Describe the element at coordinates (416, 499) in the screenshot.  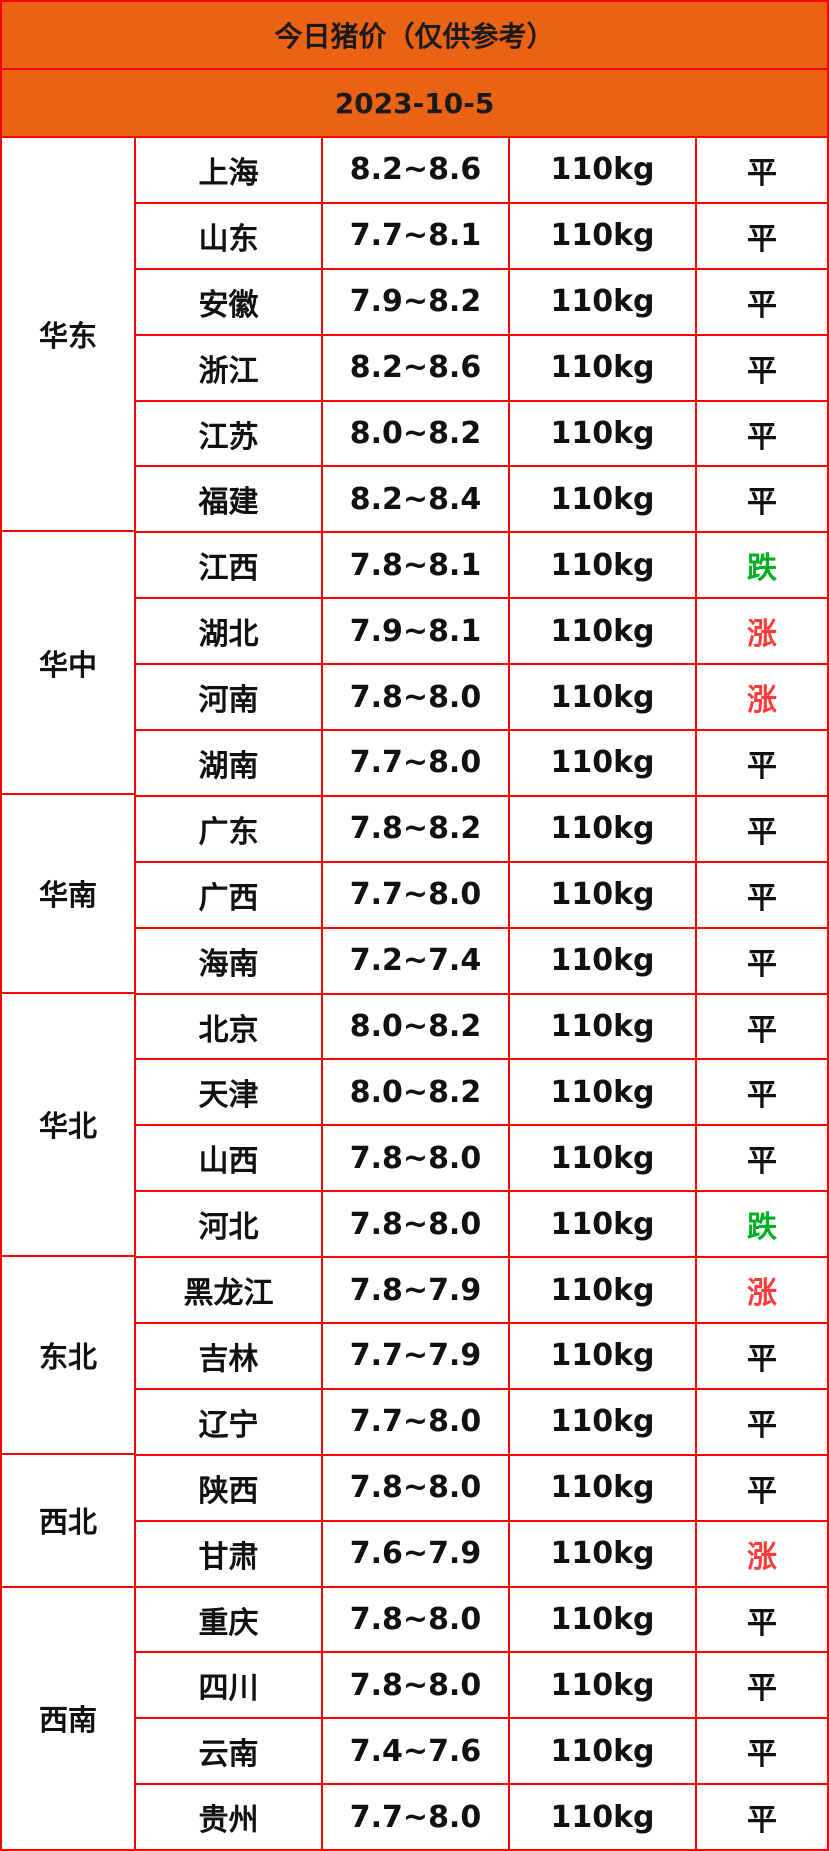
I see `price-cell: 8.2~8.4` at that location.